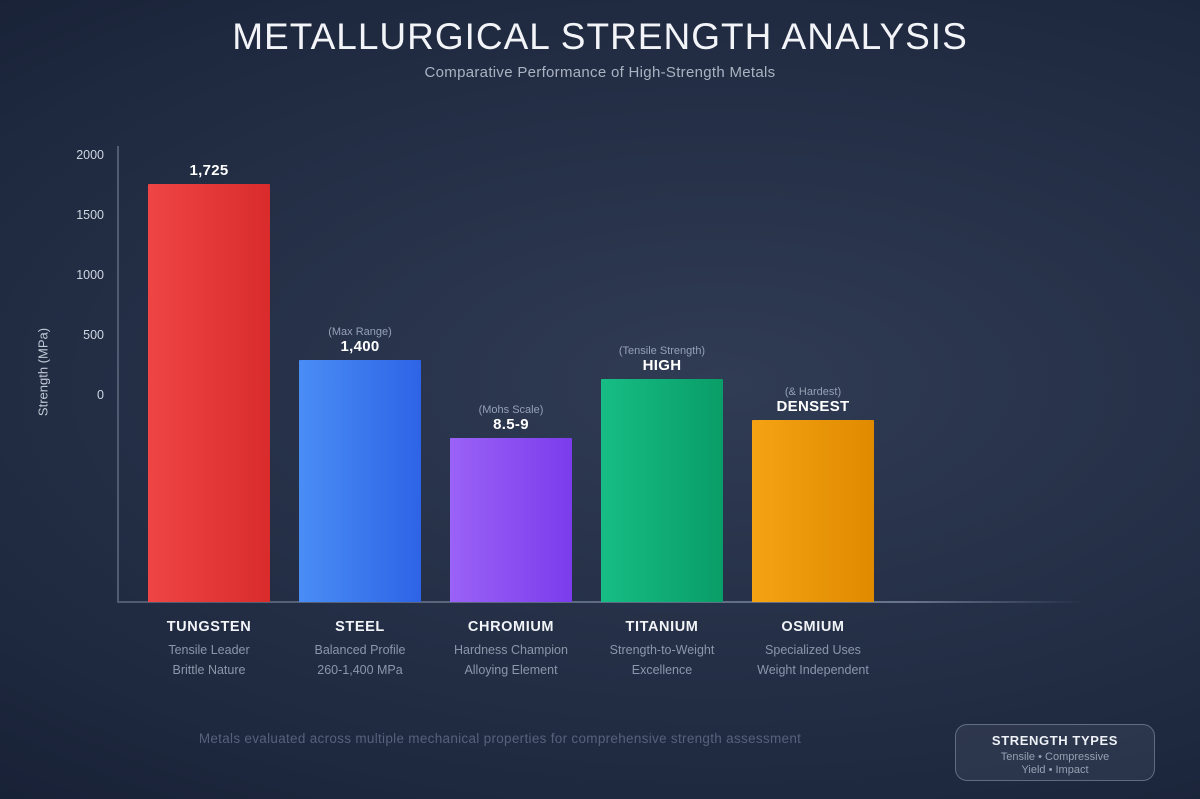  I want to click on bar-footer: STEEL Balanced Profile 260-1,400 MPa, so click(360, 649).